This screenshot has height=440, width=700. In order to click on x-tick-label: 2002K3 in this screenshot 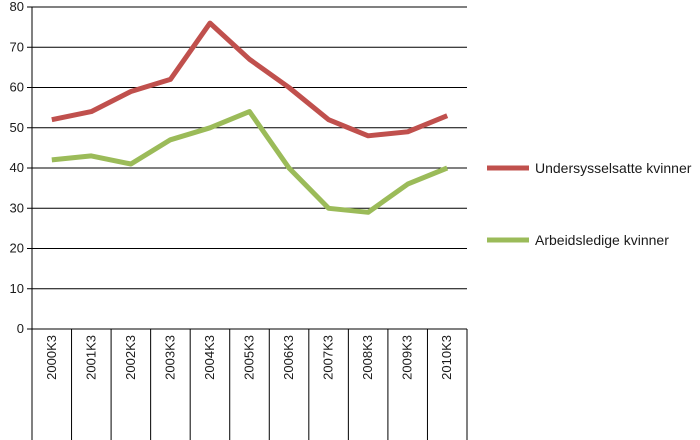, I will do `click(130, 357)`.